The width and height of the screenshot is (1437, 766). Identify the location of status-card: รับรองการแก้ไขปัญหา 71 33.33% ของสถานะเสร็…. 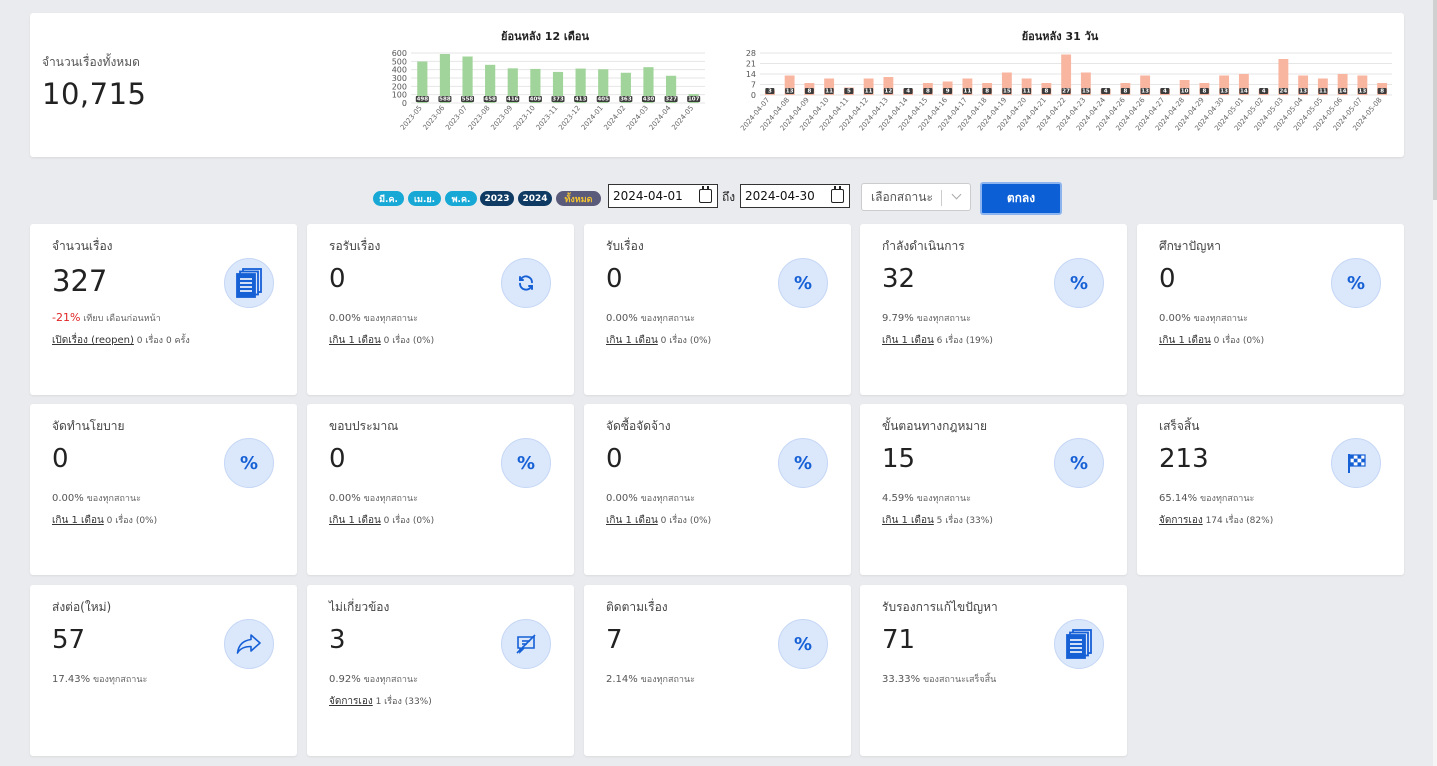
(993, 670).